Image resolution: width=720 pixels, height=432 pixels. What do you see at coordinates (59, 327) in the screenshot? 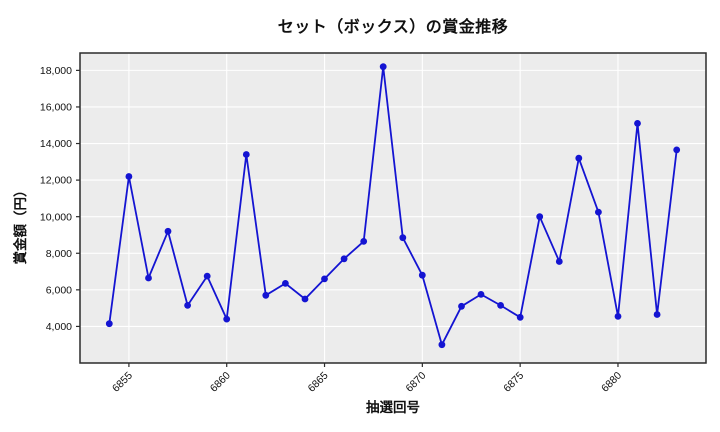
I see `y-tick-label: 4,000` at bounding box center [59, 327].